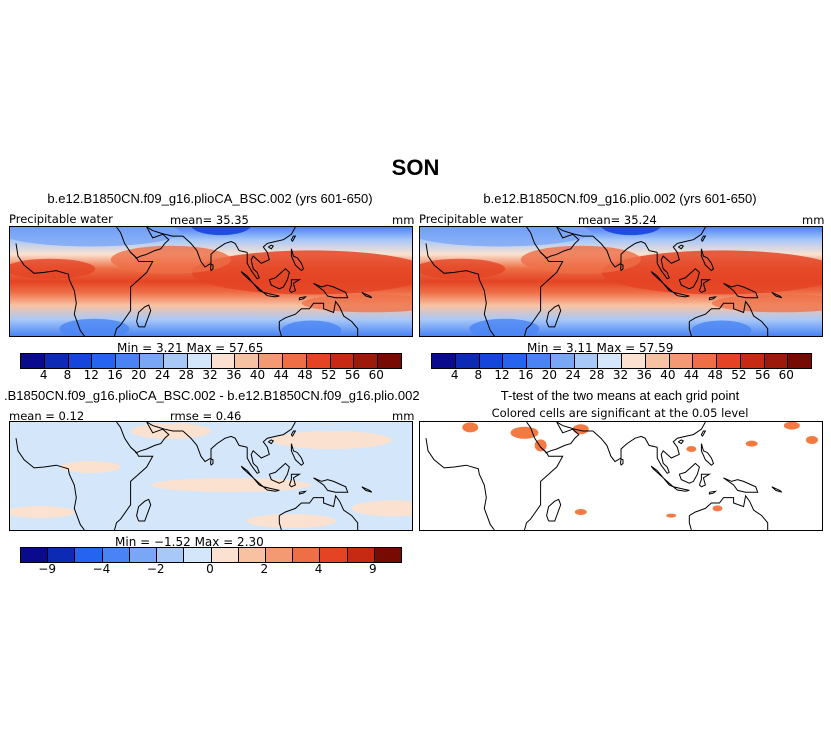 This screenshot has width=831, height=733. I want to click on map-panel-bottom-left, so click(211, 476).